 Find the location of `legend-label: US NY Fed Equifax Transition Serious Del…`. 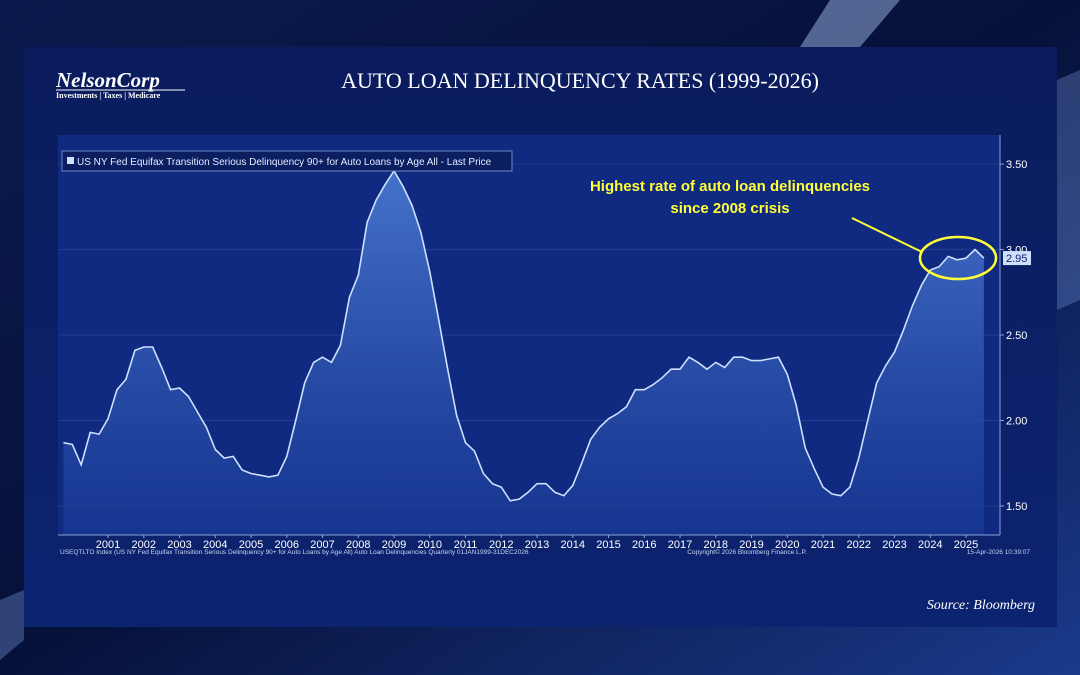

legend-label: US NY Fed Equifax Transition Serious Del… is located at coordinates (284, 162).